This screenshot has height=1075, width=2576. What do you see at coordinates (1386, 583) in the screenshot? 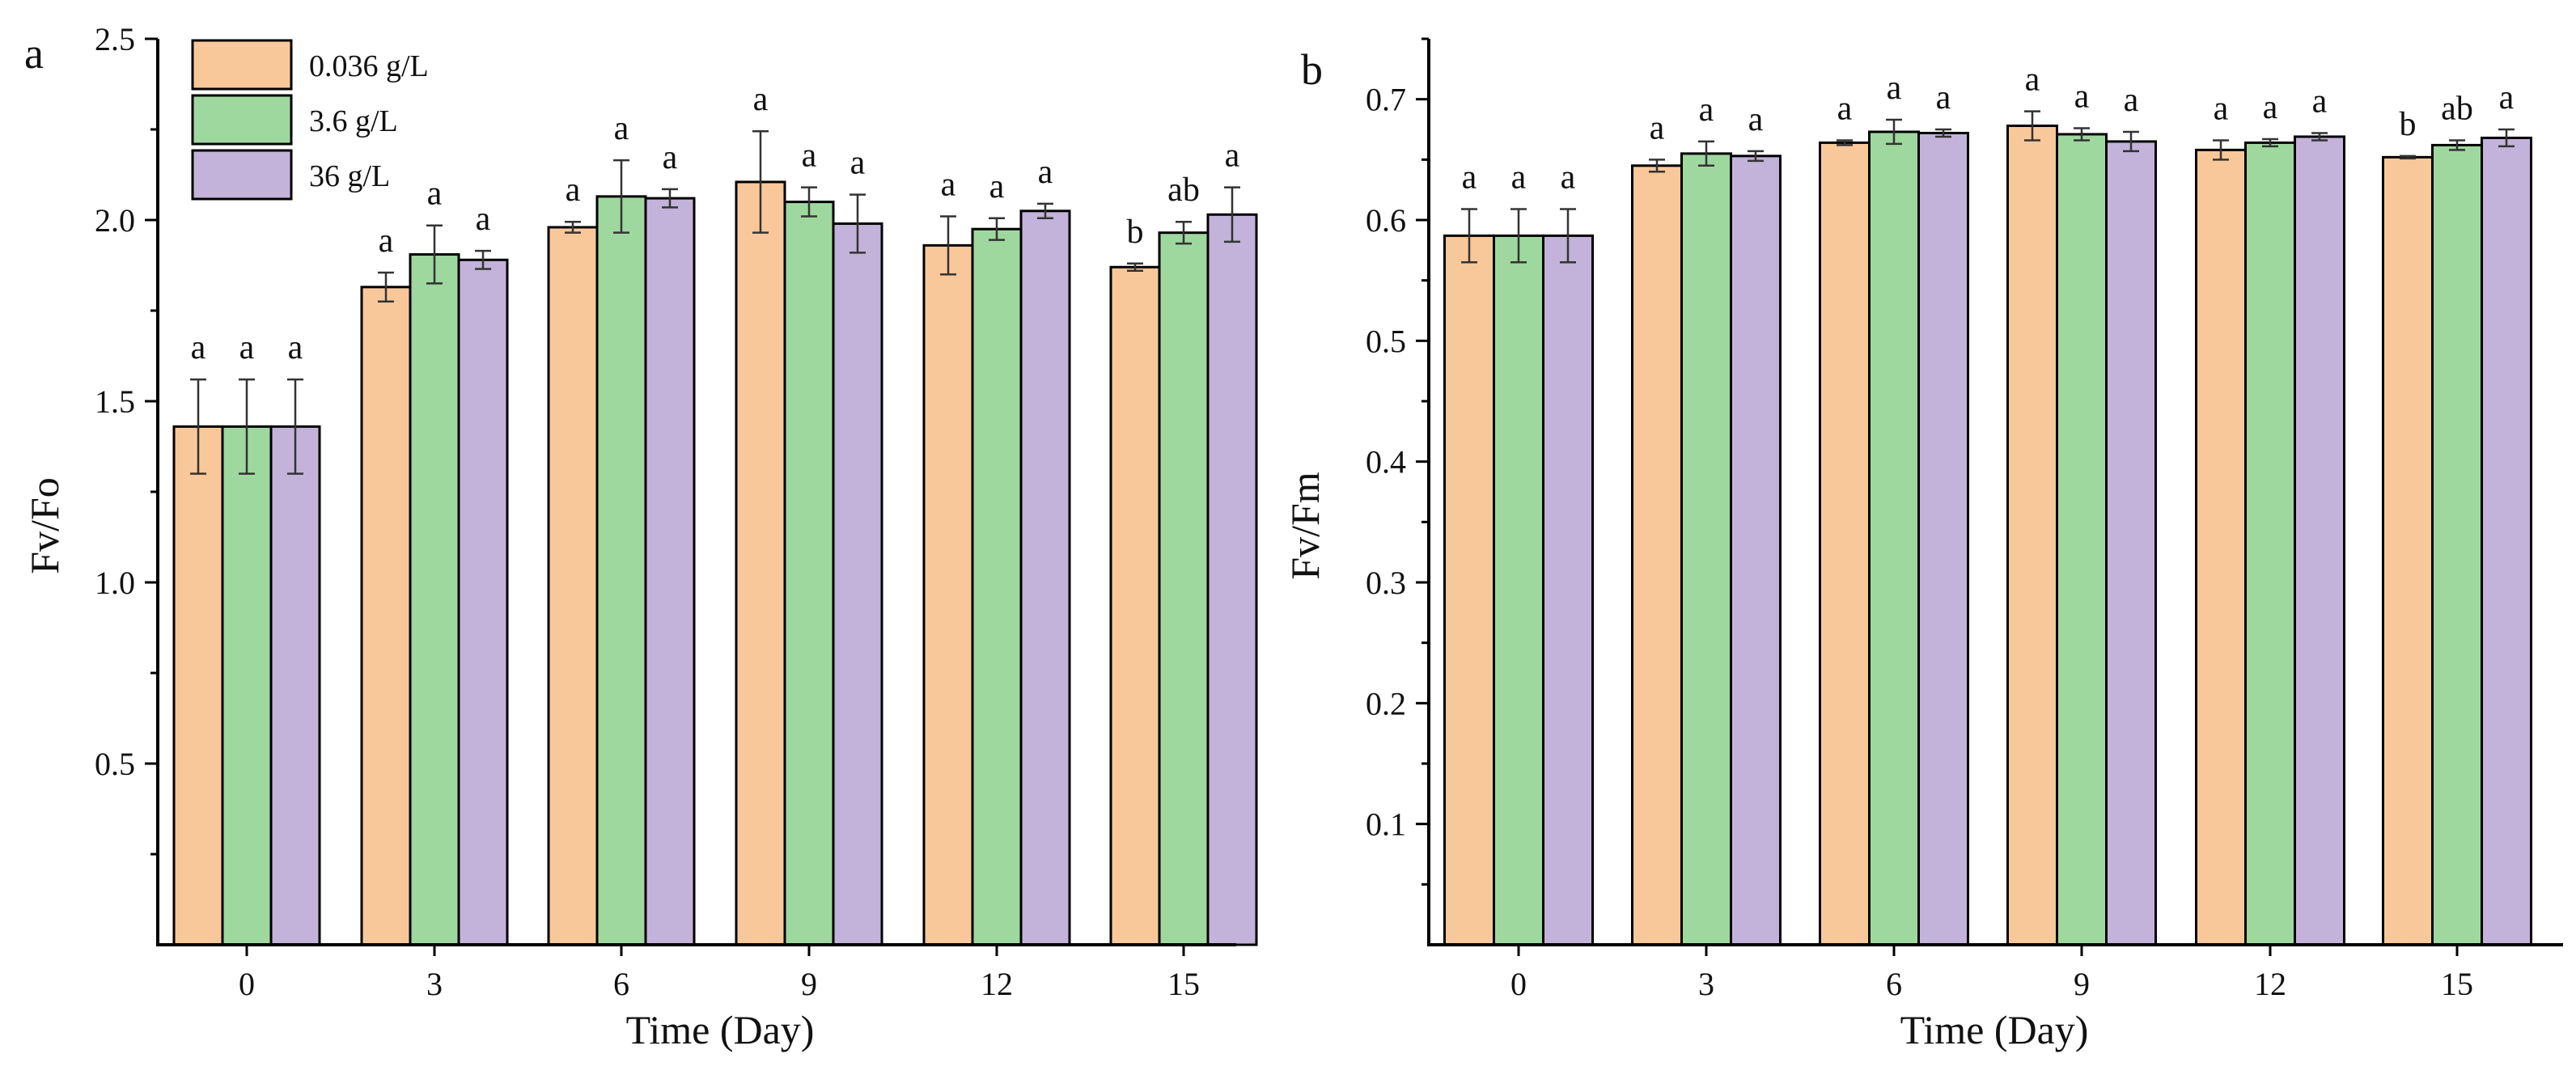
I see `b-y-tick-label: 0.3` at bounding box center [1386, 583].